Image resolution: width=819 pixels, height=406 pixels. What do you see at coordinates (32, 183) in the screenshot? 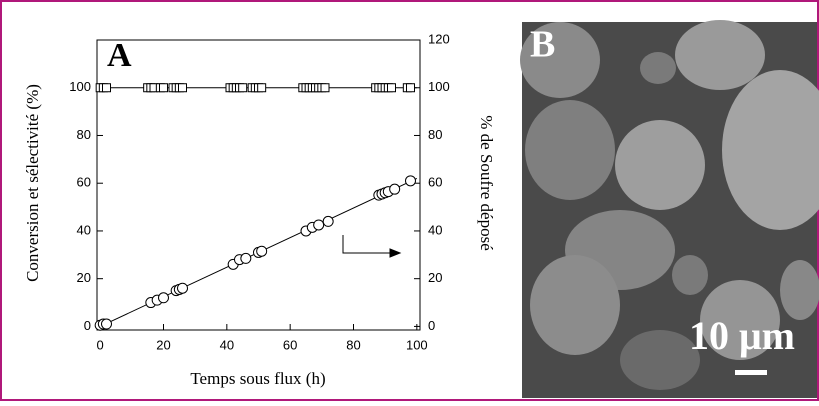
I see `y-axis-label: Conversion et sélectivité (%)` at bounding box center [32, 183].